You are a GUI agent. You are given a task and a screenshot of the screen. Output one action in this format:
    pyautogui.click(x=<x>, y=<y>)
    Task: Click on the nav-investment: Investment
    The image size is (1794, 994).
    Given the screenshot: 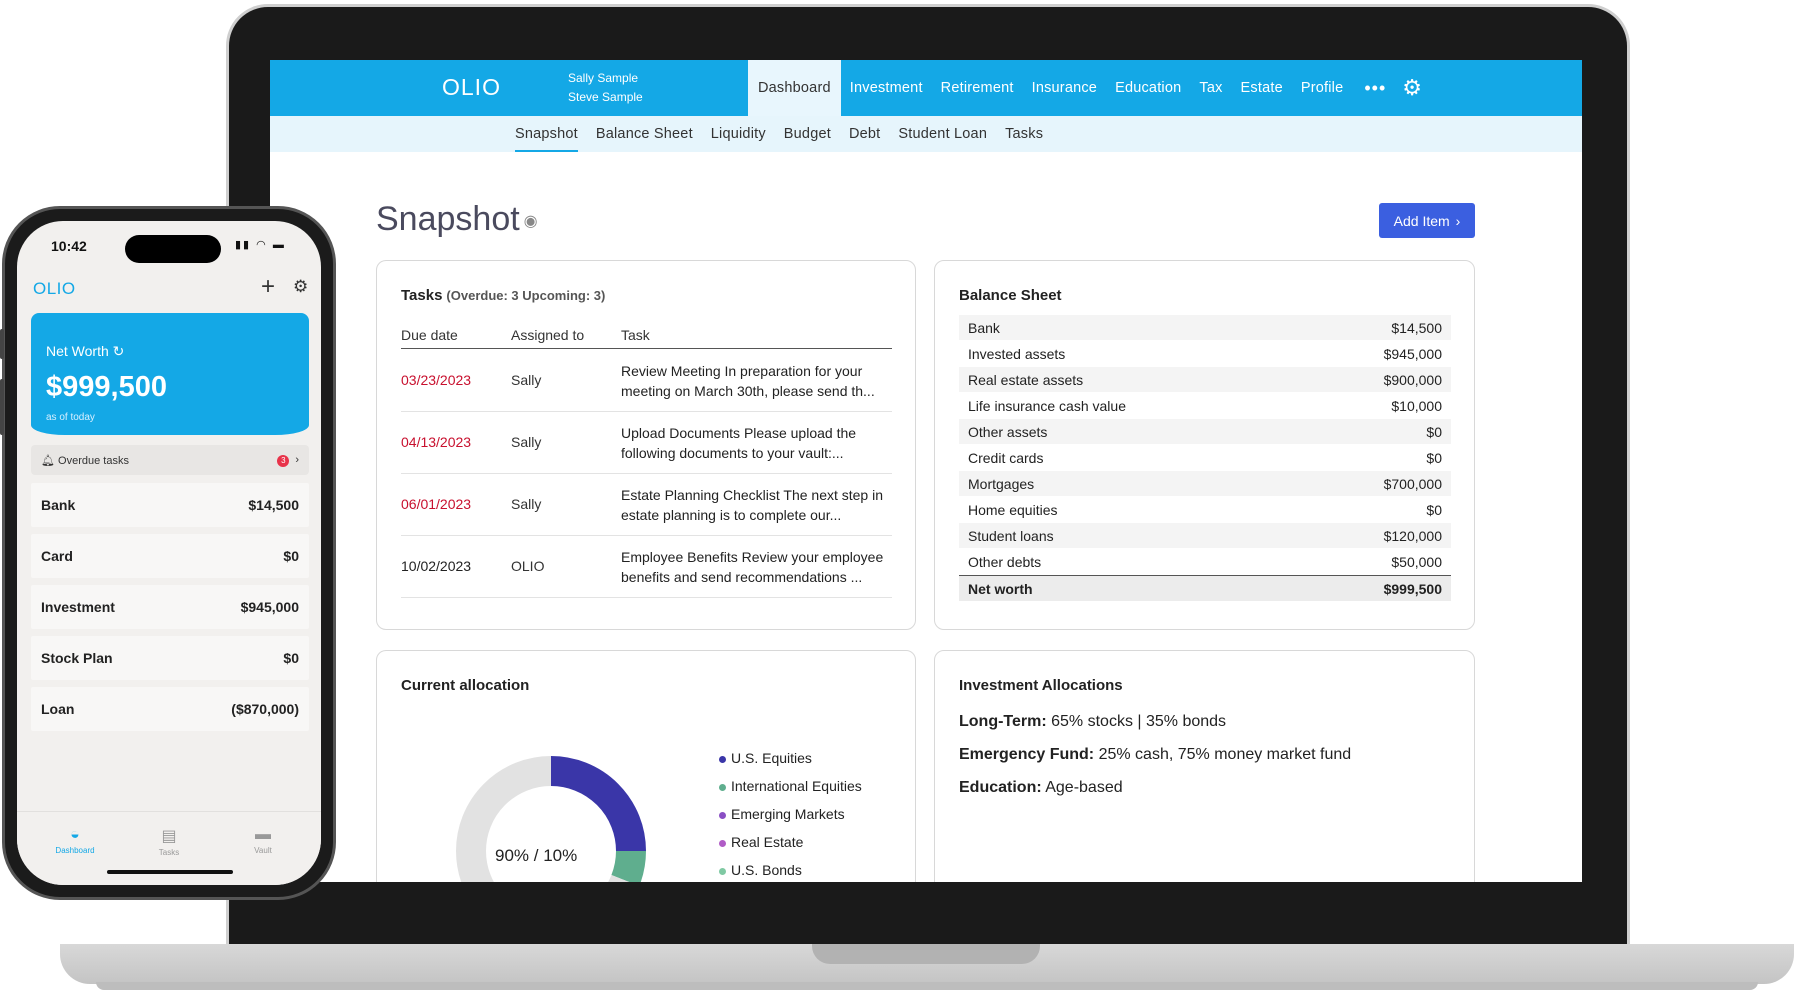 What is the action you would take?
    pyautogui.click(x=886, y=88)
    